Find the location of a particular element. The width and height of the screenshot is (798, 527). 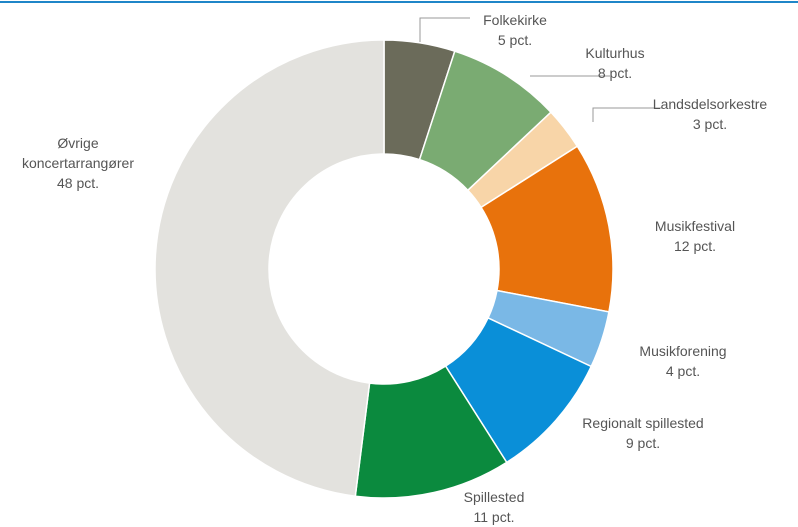

category-label: Landsdelsorkestre is located at coordinates (710, 104).